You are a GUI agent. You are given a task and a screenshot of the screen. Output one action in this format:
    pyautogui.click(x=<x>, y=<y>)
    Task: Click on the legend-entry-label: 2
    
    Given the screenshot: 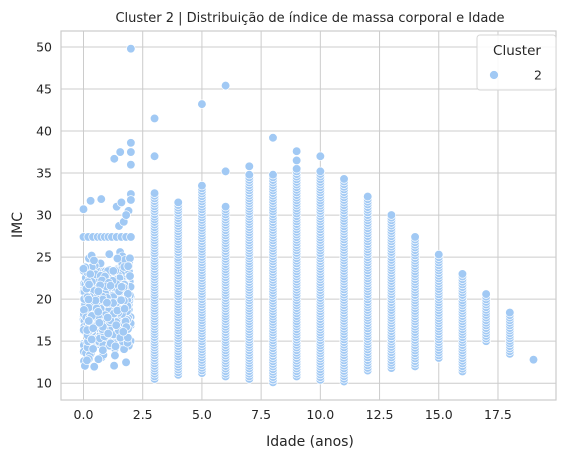 What is the action you would take?
    pyautogui.click(x=538, y=75)
    